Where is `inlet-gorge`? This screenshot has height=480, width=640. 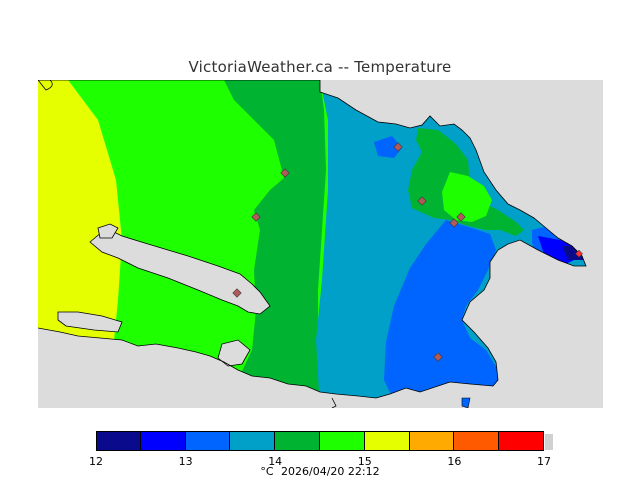 inlet-gorge is located at coordinates (180, 272).